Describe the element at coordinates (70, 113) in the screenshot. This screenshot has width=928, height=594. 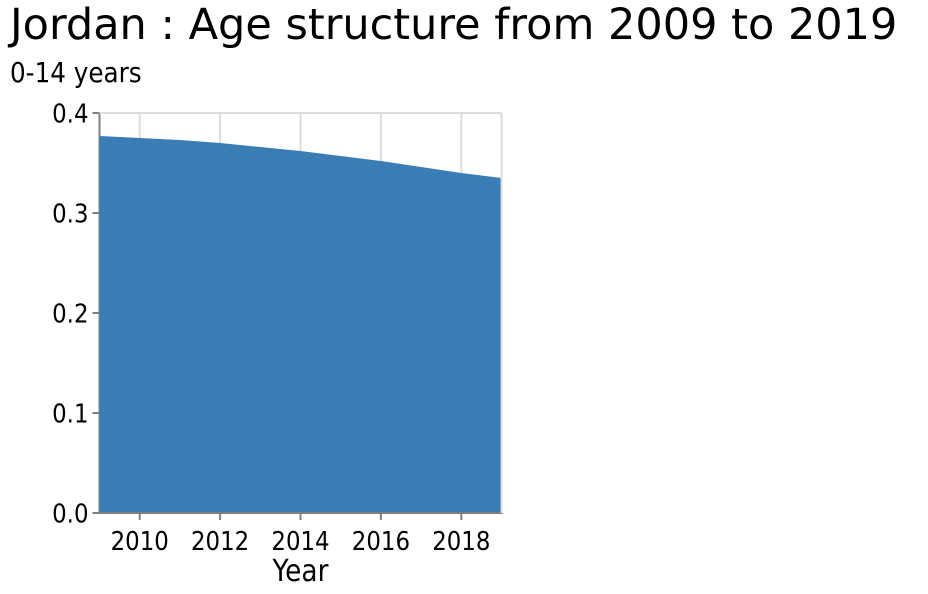
I see `y-tick-label: 0.4` at that location.